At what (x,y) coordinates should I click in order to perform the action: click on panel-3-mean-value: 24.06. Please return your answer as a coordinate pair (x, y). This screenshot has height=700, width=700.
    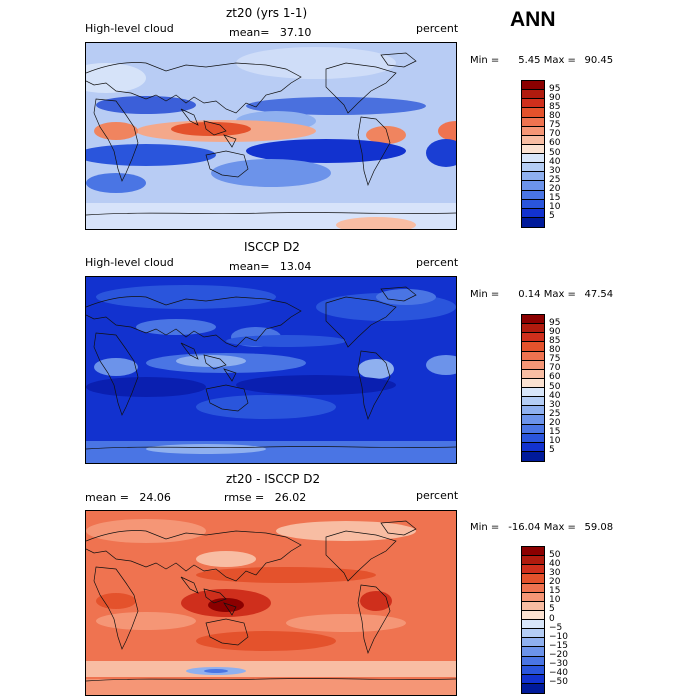
    Looking at the image, I should click on (155, 497).